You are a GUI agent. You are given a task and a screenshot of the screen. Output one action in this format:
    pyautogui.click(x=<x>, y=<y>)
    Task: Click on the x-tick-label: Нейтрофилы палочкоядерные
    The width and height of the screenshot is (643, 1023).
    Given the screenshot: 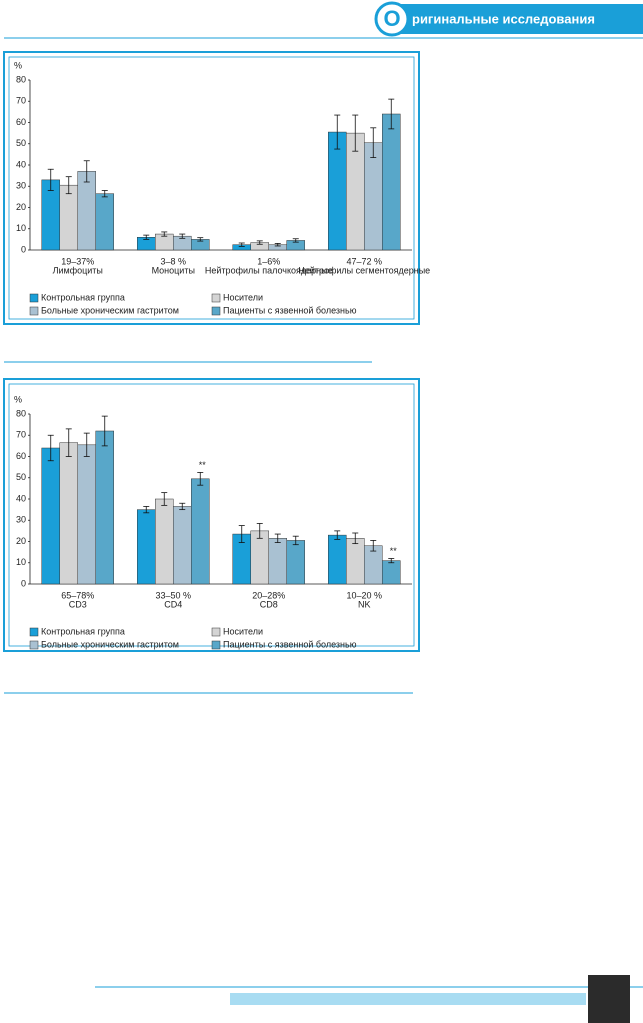 What is the action you would take?
    pyautogui.click(x=269, y=270)
    